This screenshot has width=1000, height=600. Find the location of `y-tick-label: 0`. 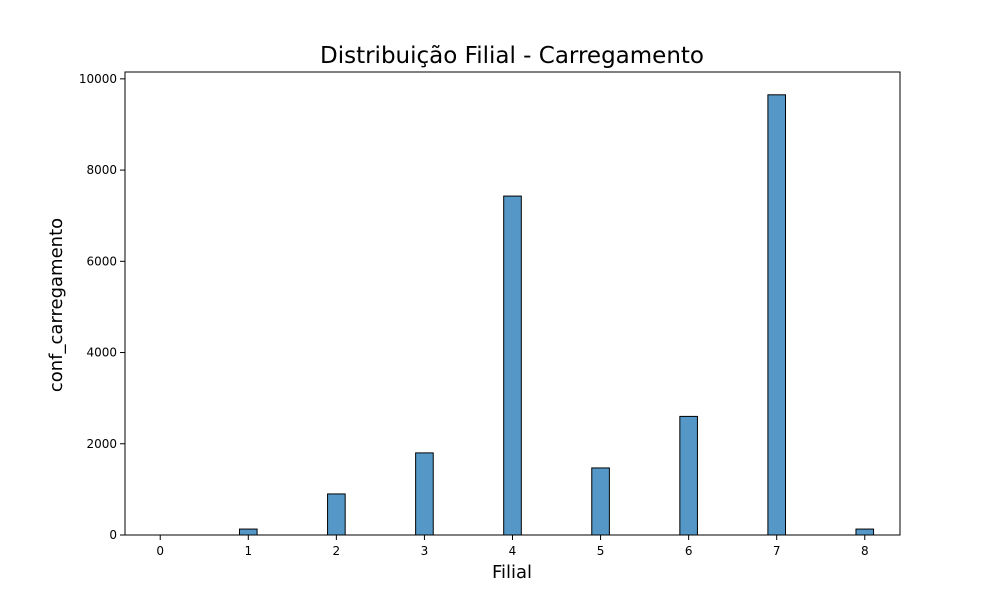

y-tick-label: 0 is located at coordinates (113, 535).